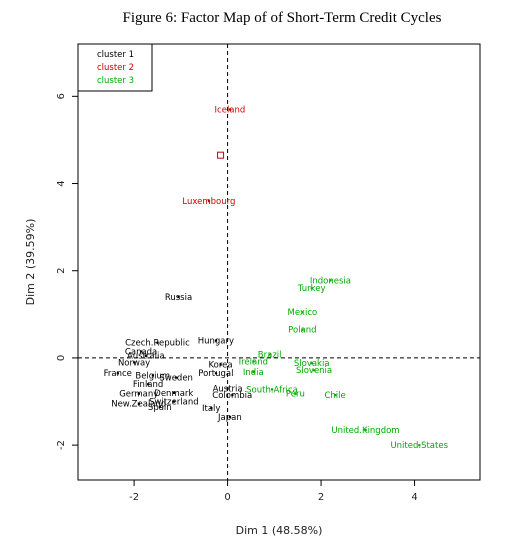 The image size is (525, 560). I want to click on point-new-zealand, so click(138, 403).